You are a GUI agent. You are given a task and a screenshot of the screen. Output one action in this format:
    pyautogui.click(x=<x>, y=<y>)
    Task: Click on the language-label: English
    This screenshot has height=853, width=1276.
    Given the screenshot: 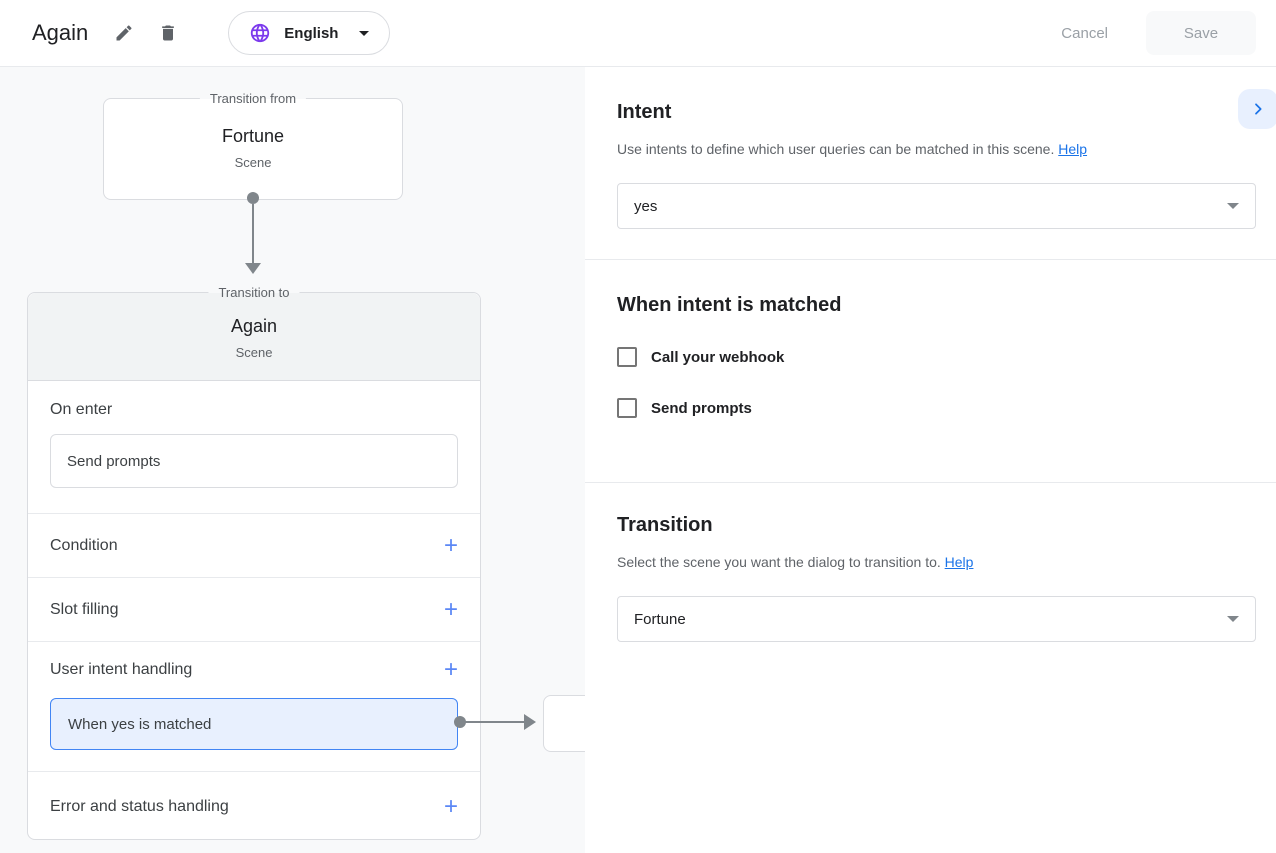 What is the action you would take?
    pyautogui.click(x=311, y=33)
    